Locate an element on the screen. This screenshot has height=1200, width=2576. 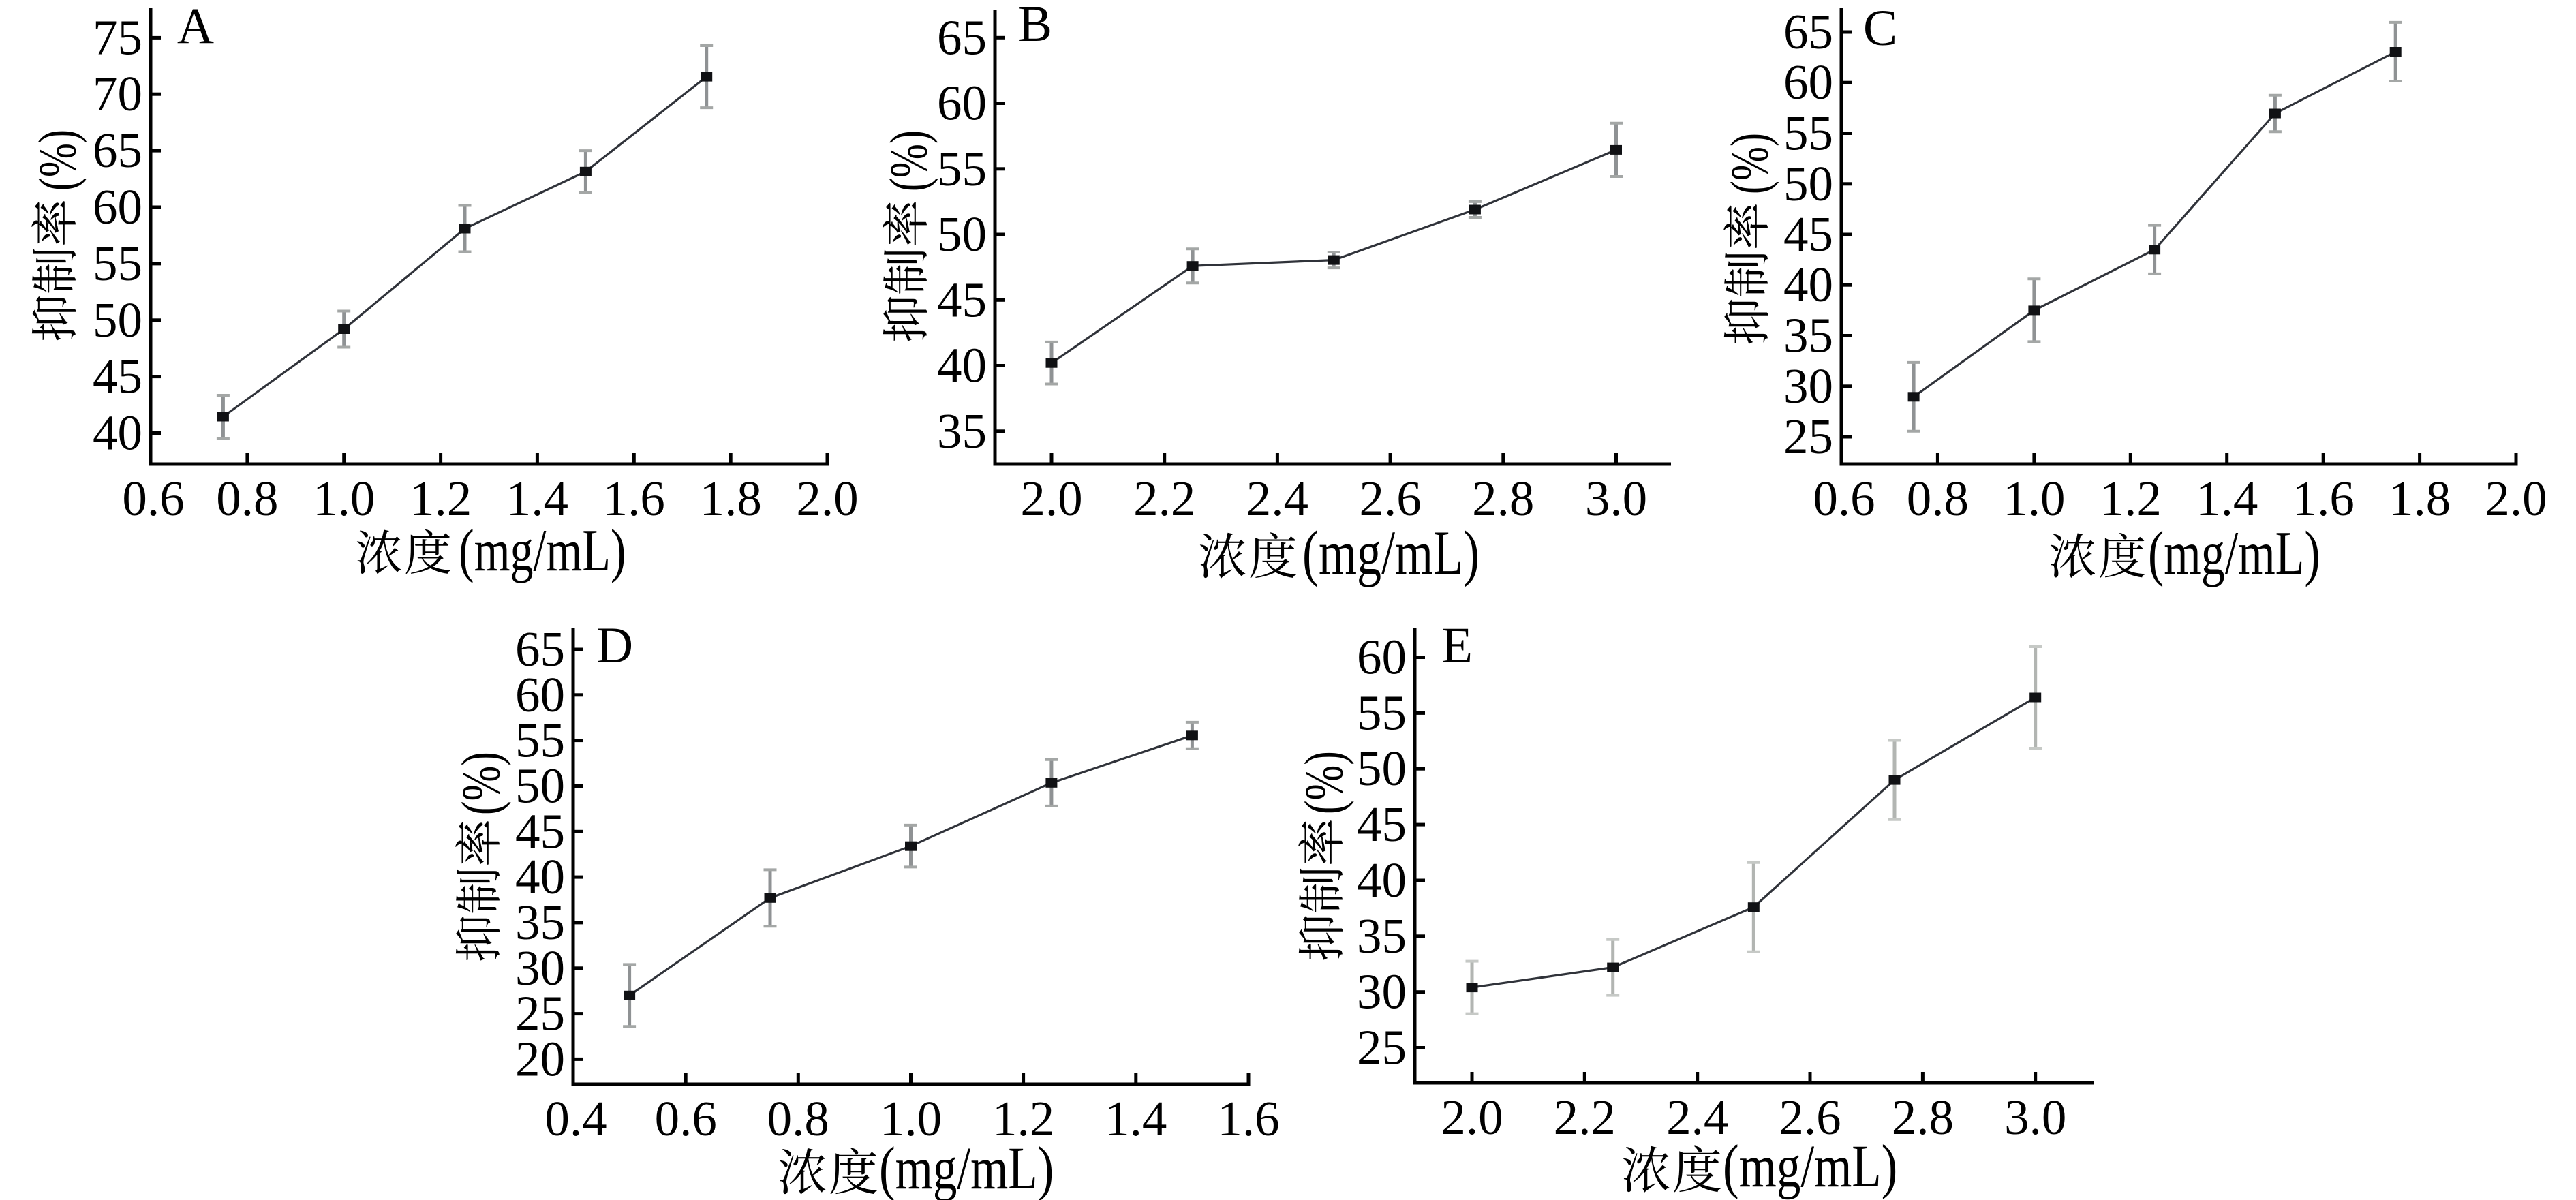
svg-text: 0.4 is located at coordinates (576, 1118).